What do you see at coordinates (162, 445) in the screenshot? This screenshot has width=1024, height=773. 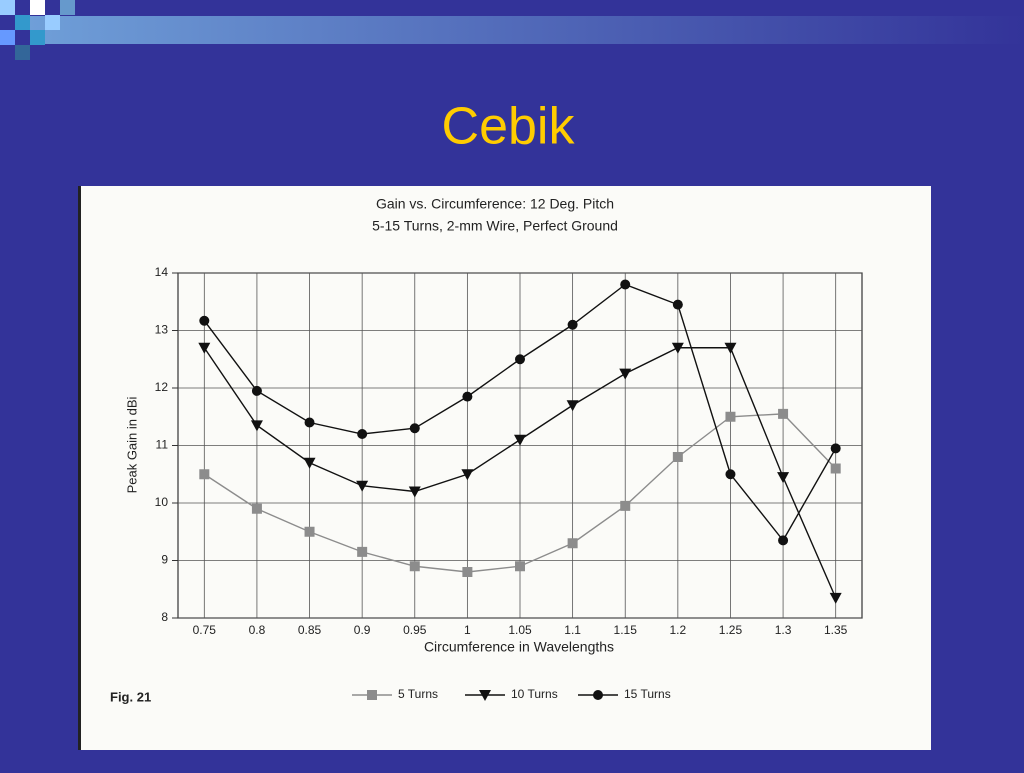 I see `y-tick-label: 11` at bounding box center [162, 445].